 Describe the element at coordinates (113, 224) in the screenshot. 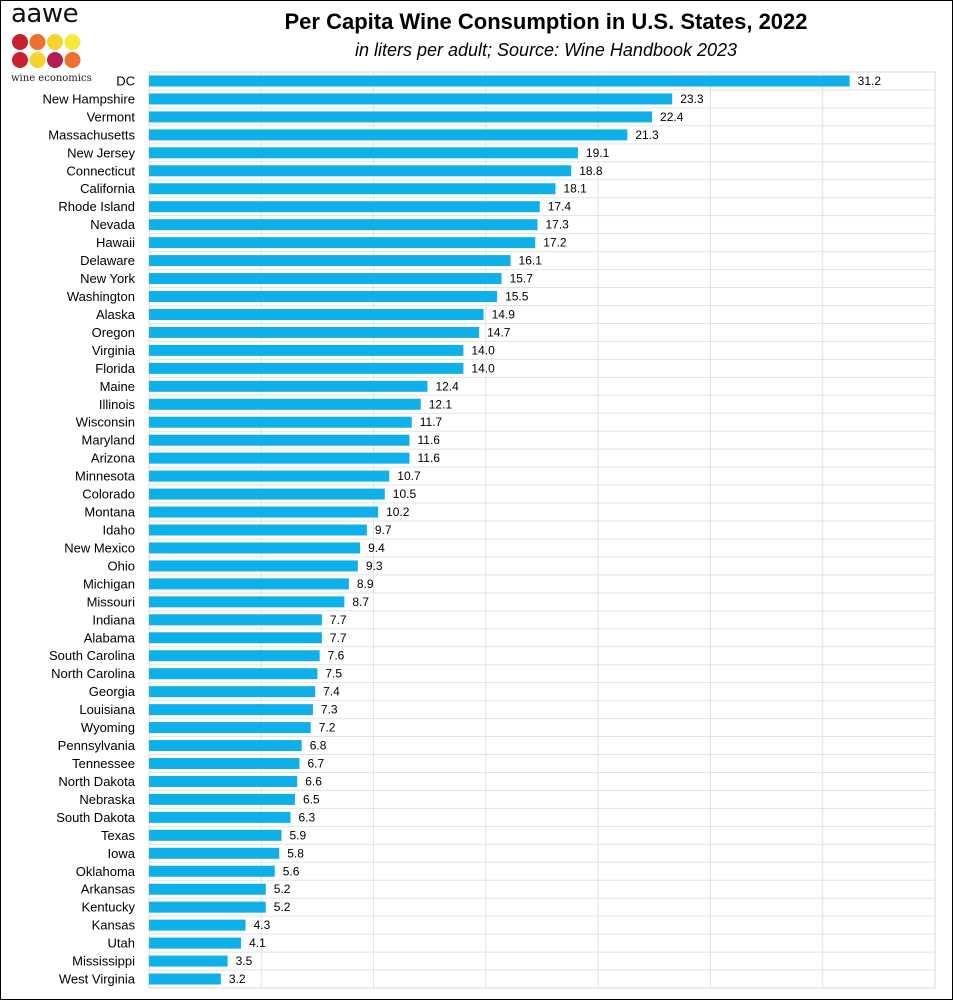

I see `category-label: Nevada` at that location.